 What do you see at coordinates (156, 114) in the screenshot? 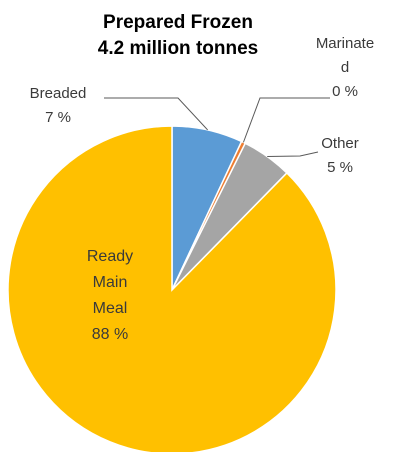
I see `leader-line-breaded` at bounding box center [156, 114].